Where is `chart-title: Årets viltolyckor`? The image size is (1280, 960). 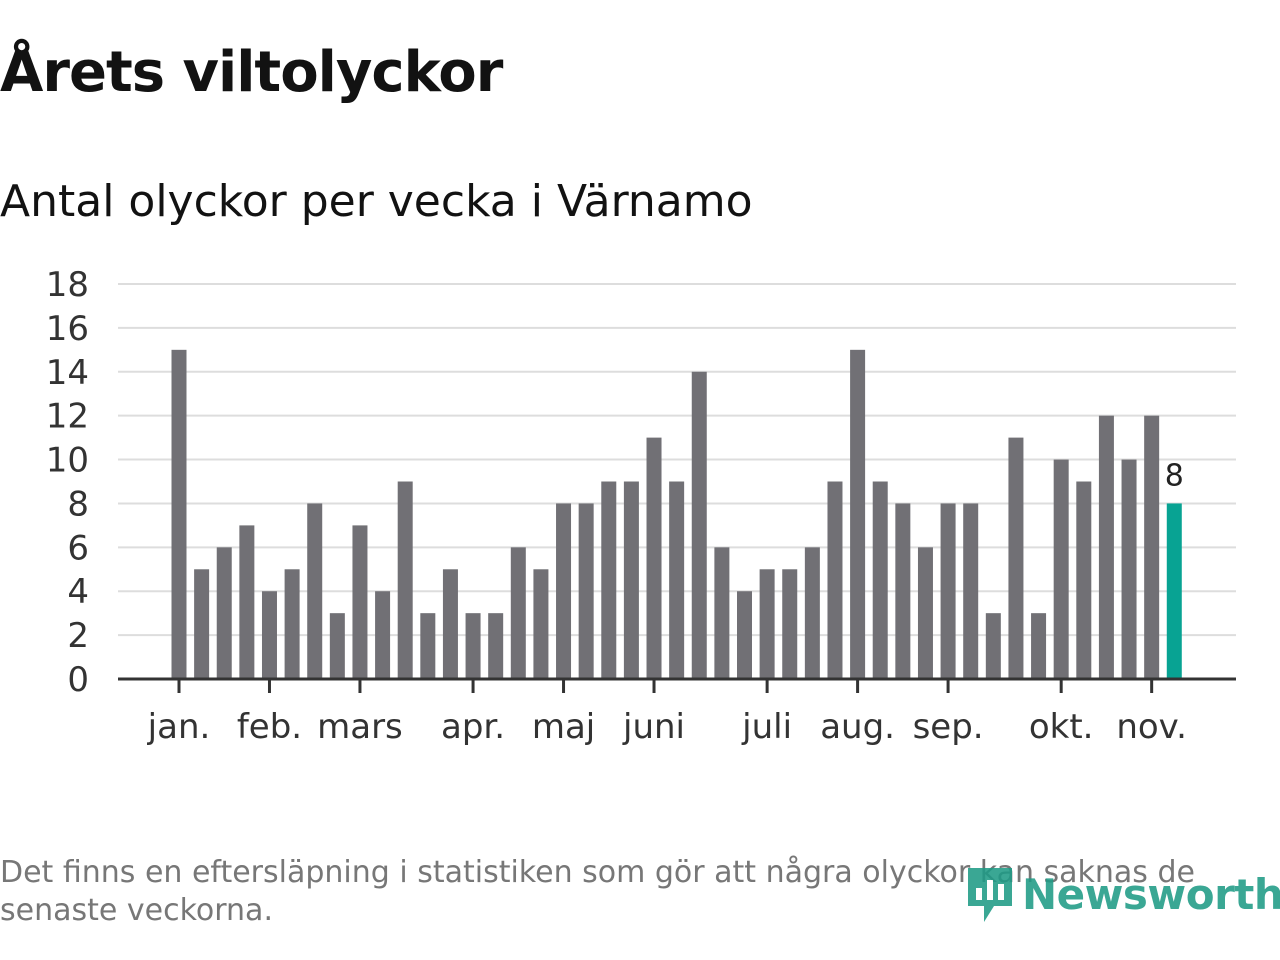
chart-title: Årets viltolyckor is located at coordinates (251, 72).